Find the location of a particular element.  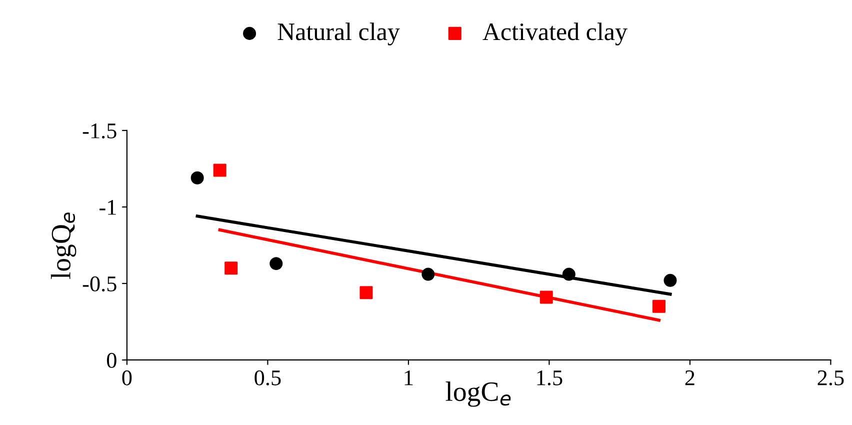

legend-label: Activated clay is located at coordinates (555, 34).